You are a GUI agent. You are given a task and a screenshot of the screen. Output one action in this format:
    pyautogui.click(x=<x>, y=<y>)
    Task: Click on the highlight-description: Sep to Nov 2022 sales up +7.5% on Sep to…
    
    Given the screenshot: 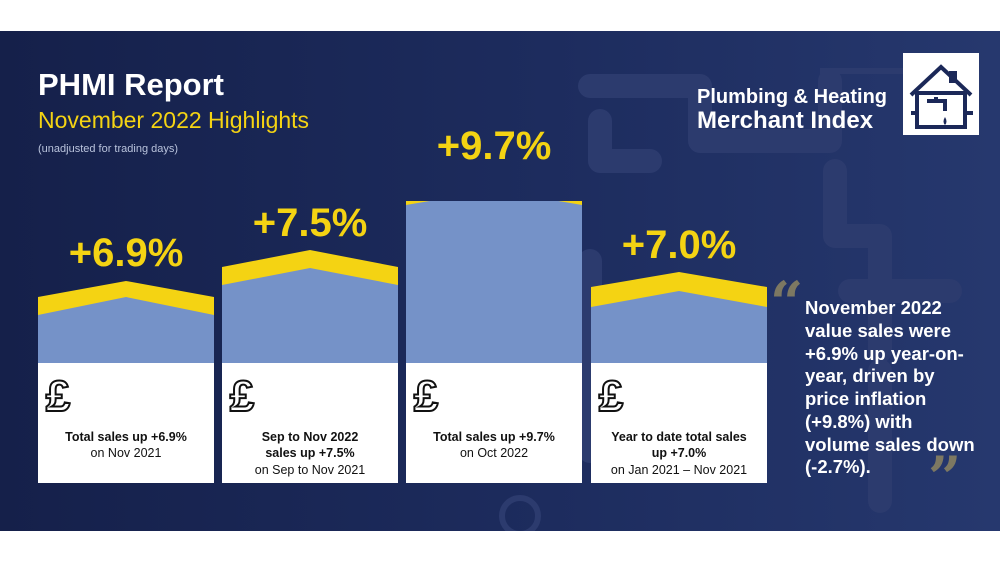 What is the action you would take?
    pyautogui.click(x=310, y=453)
    